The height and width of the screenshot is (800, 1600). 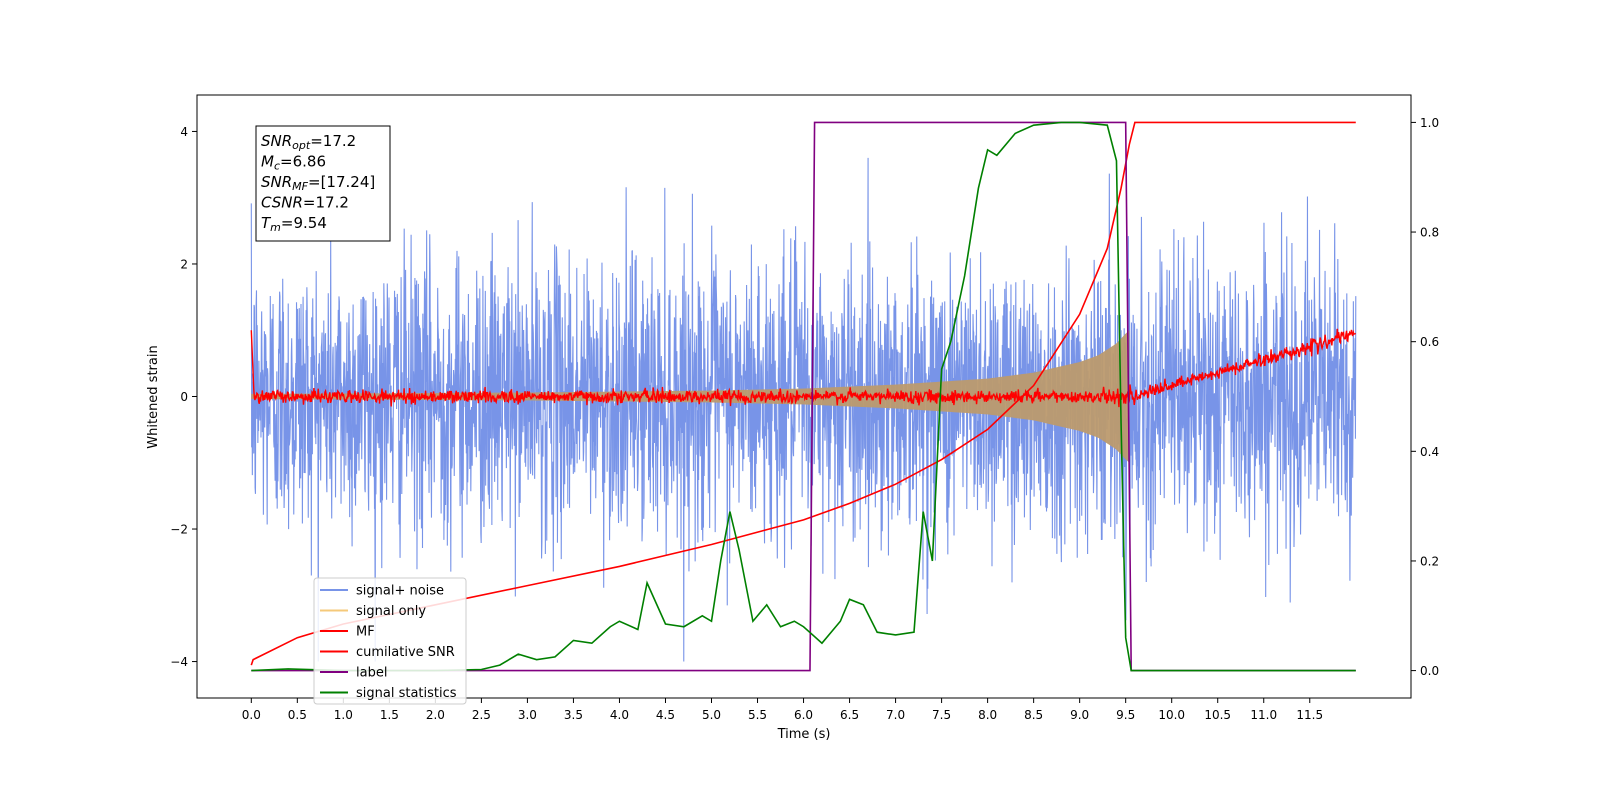 What do you see at coordinates (1429, 452) in the screenshot?
I see `y-right-tick-label: 0.4` at bounding box center [1429, 452].